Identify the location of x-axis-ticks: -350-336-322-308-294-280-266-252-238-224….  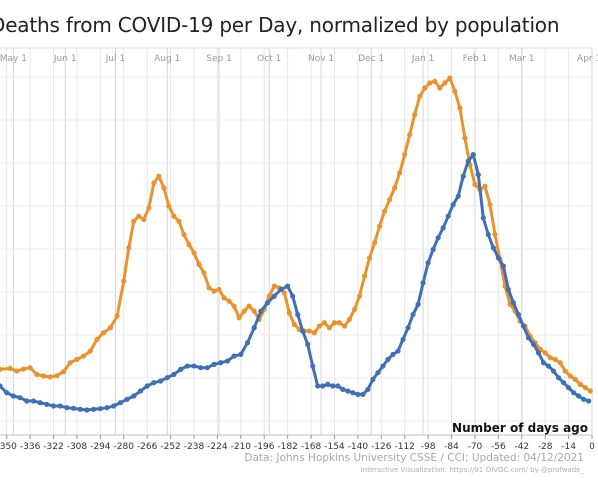
(297, 443).